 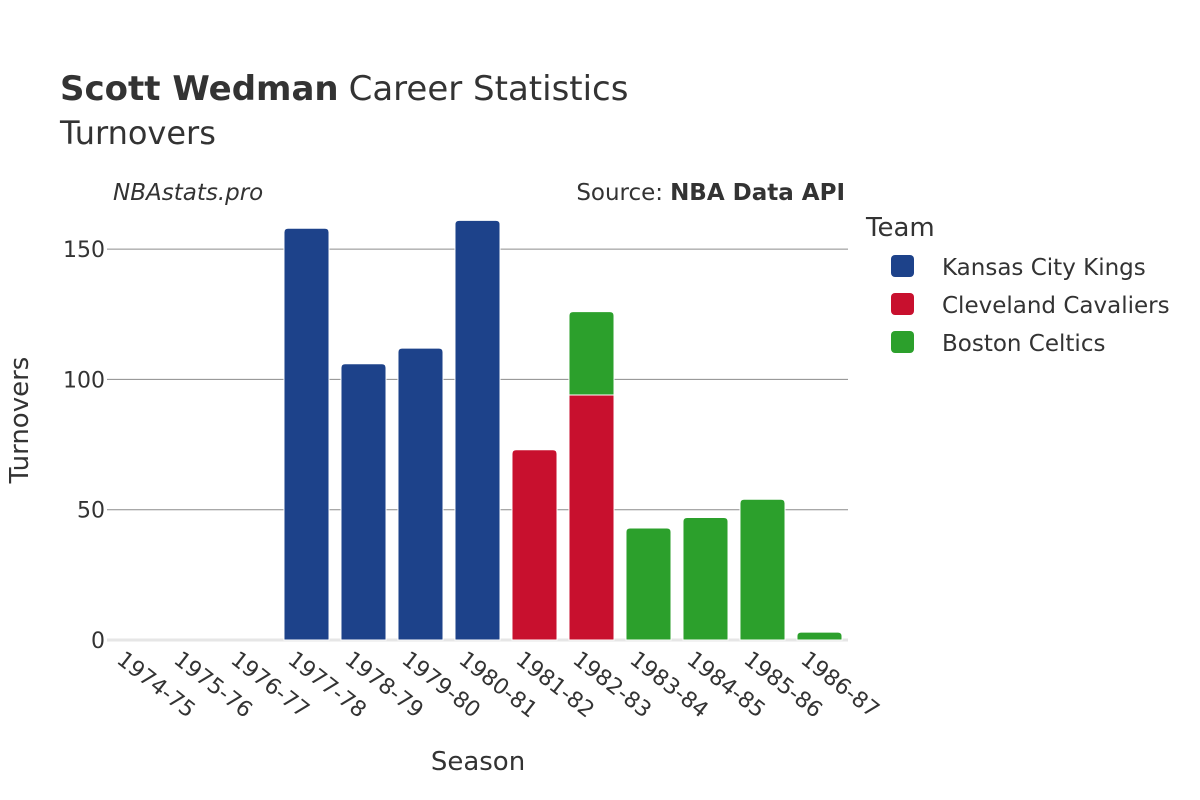 I want to click on legend-item-label: Cleveland Cavaliers, so click(x=1056, y=306).